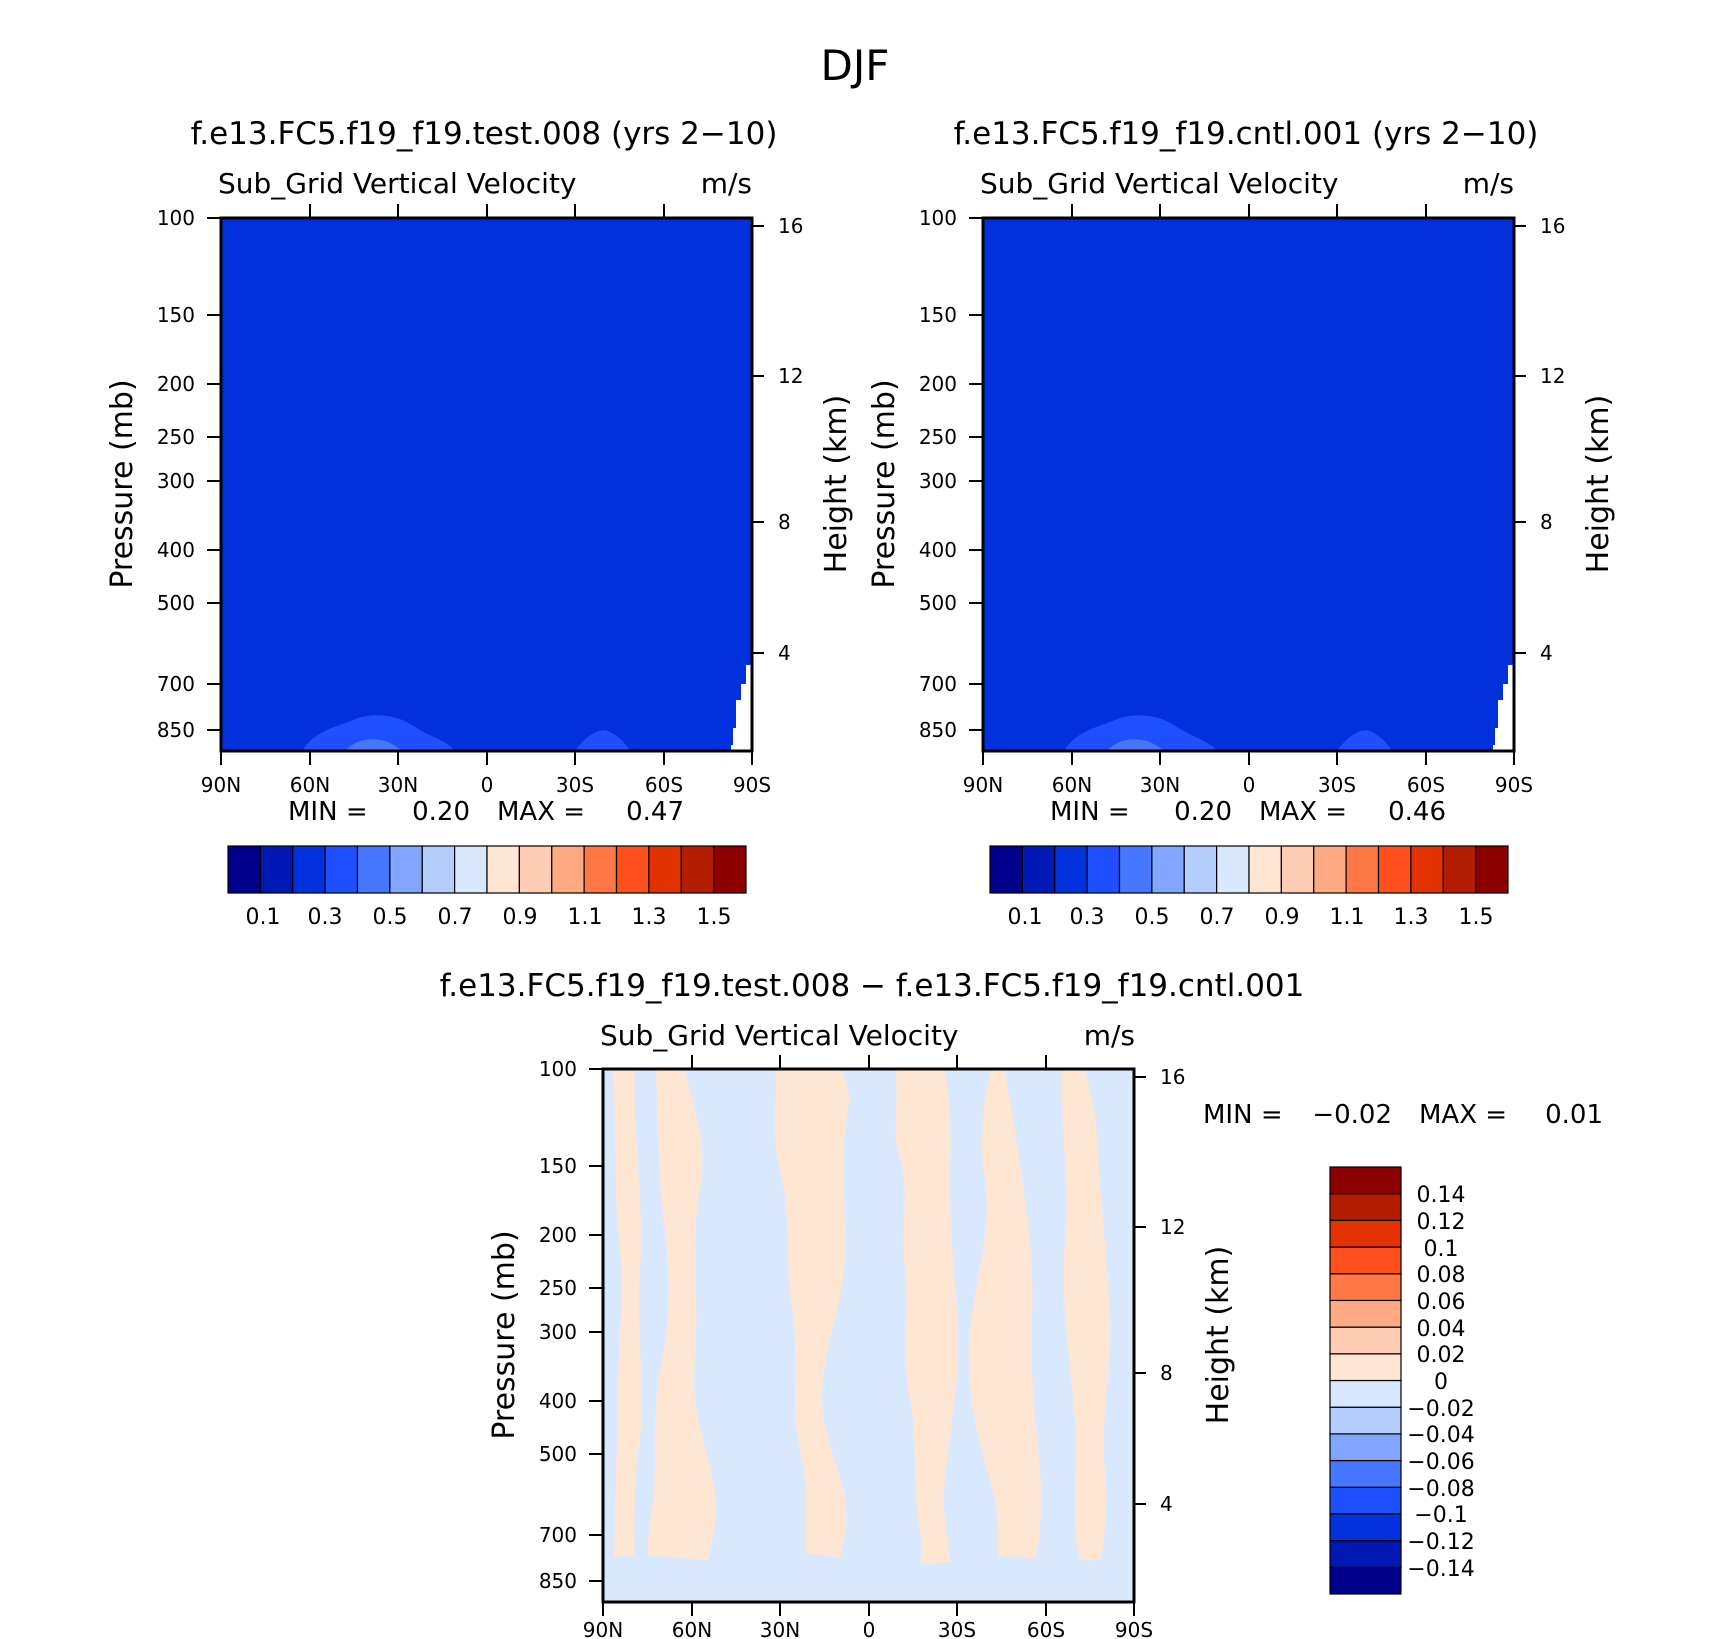  I want to click on y-tick-label: 500, so click(176, 603).